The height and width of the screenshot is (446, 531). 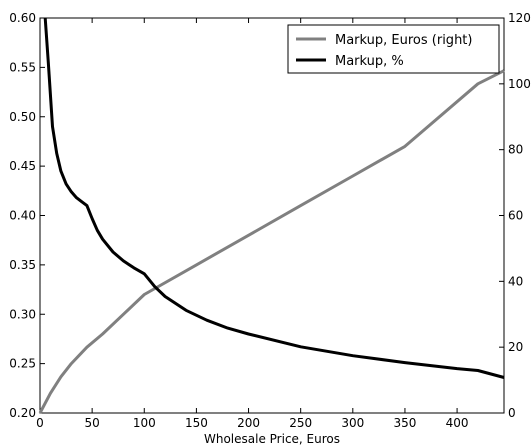 What do you see at coordinates (144, 423) in the screenshot?
I see `x-tick-label: 100` at bounding box center [144, 423].